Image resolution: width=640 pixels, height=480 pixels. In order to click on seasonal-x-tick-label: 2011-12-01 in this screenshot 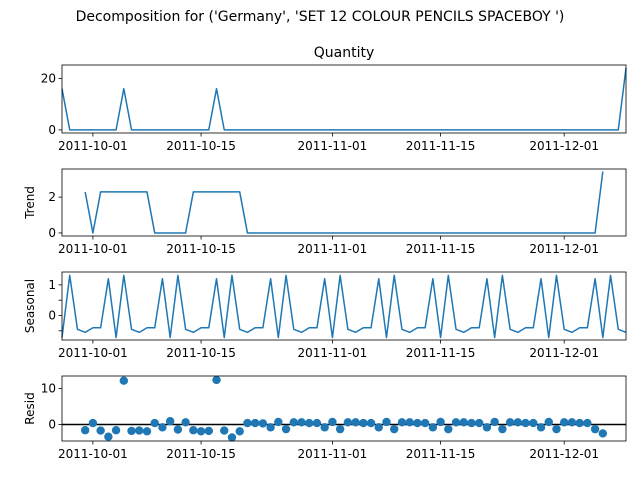, I will do `click(564, 353)`.